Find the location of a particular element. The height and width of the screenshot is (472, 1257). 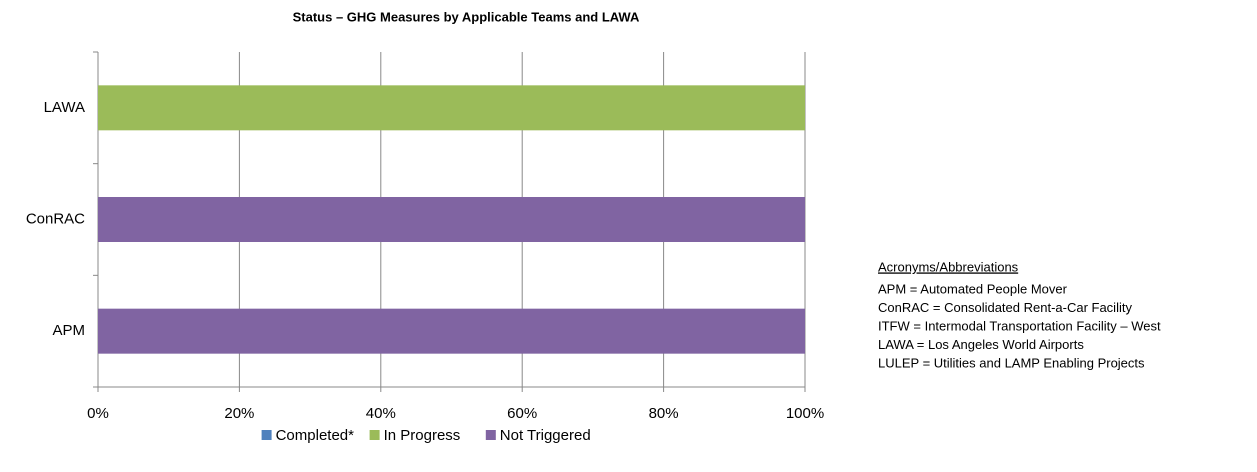

x-tick-label: 0% is located at coordinates (98, 413).